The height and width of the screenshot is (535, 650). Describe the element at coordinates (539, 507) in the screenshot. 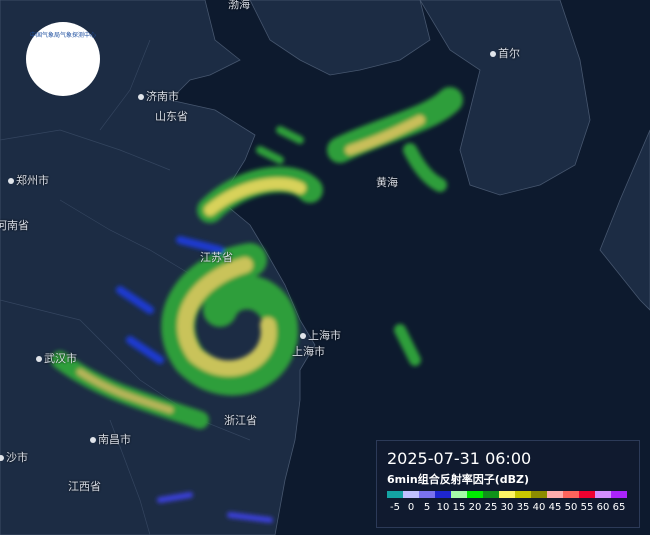

I see `legend-level: 40` at that location.